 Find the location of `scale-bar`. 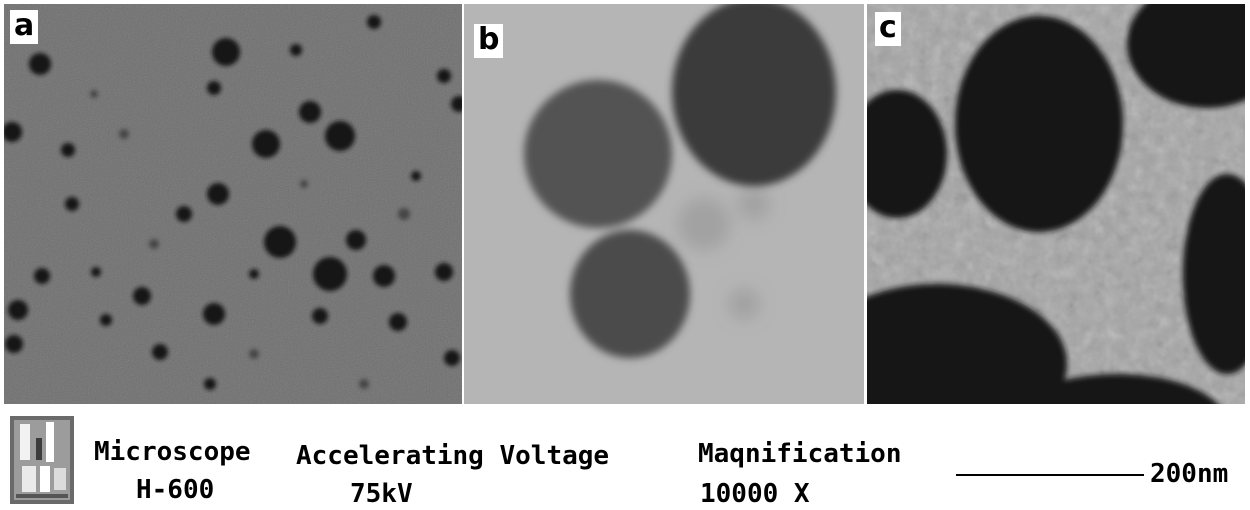

scale-bar is located at coordinates (1050, 475).